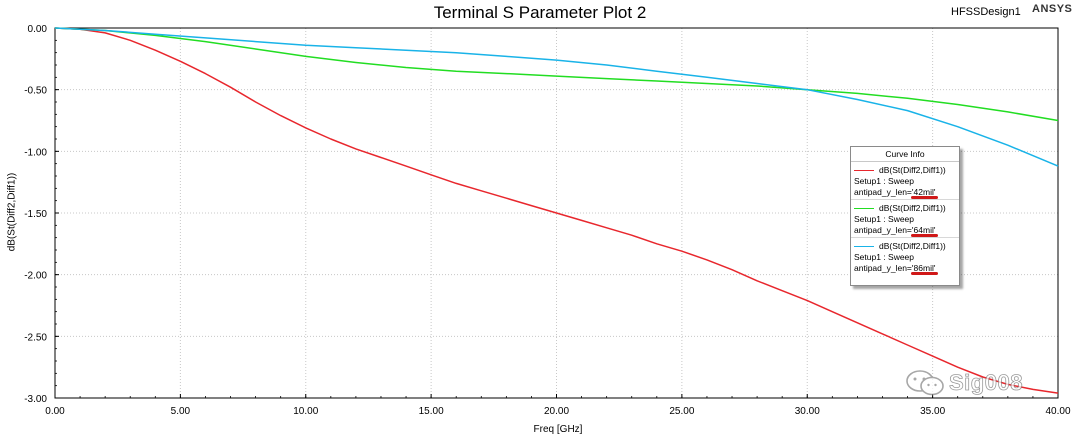 The image size is (1080, 436). I want to click on legend-entry-param: antipad_y_len='86mil', so click(905, 269).